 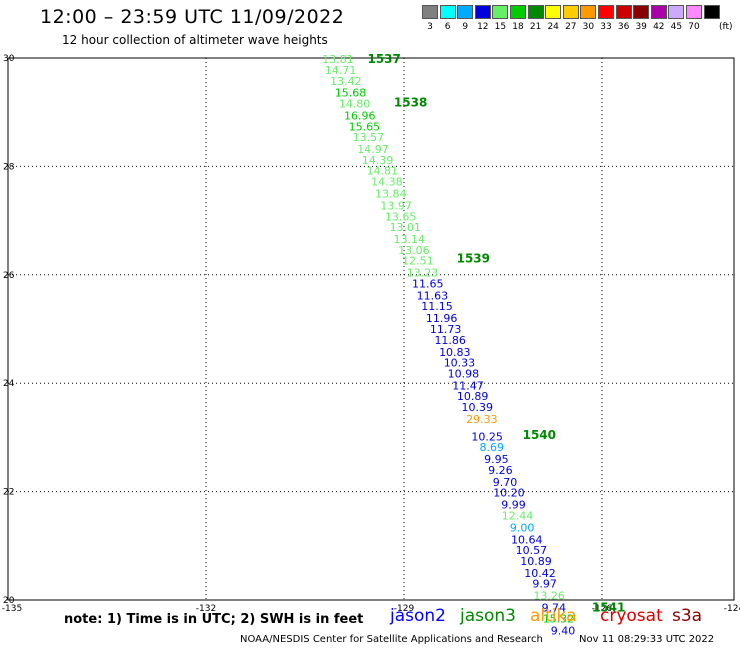 I want to click on swh-value-label: 13.42, so click(x=346, y=81).